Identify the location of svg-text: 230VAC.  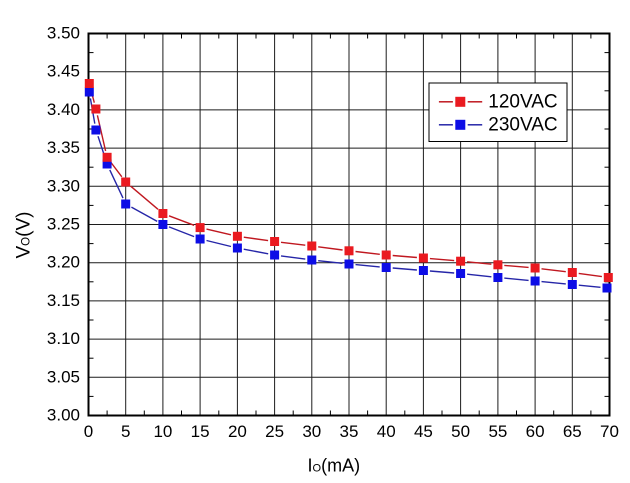
(522, 125).